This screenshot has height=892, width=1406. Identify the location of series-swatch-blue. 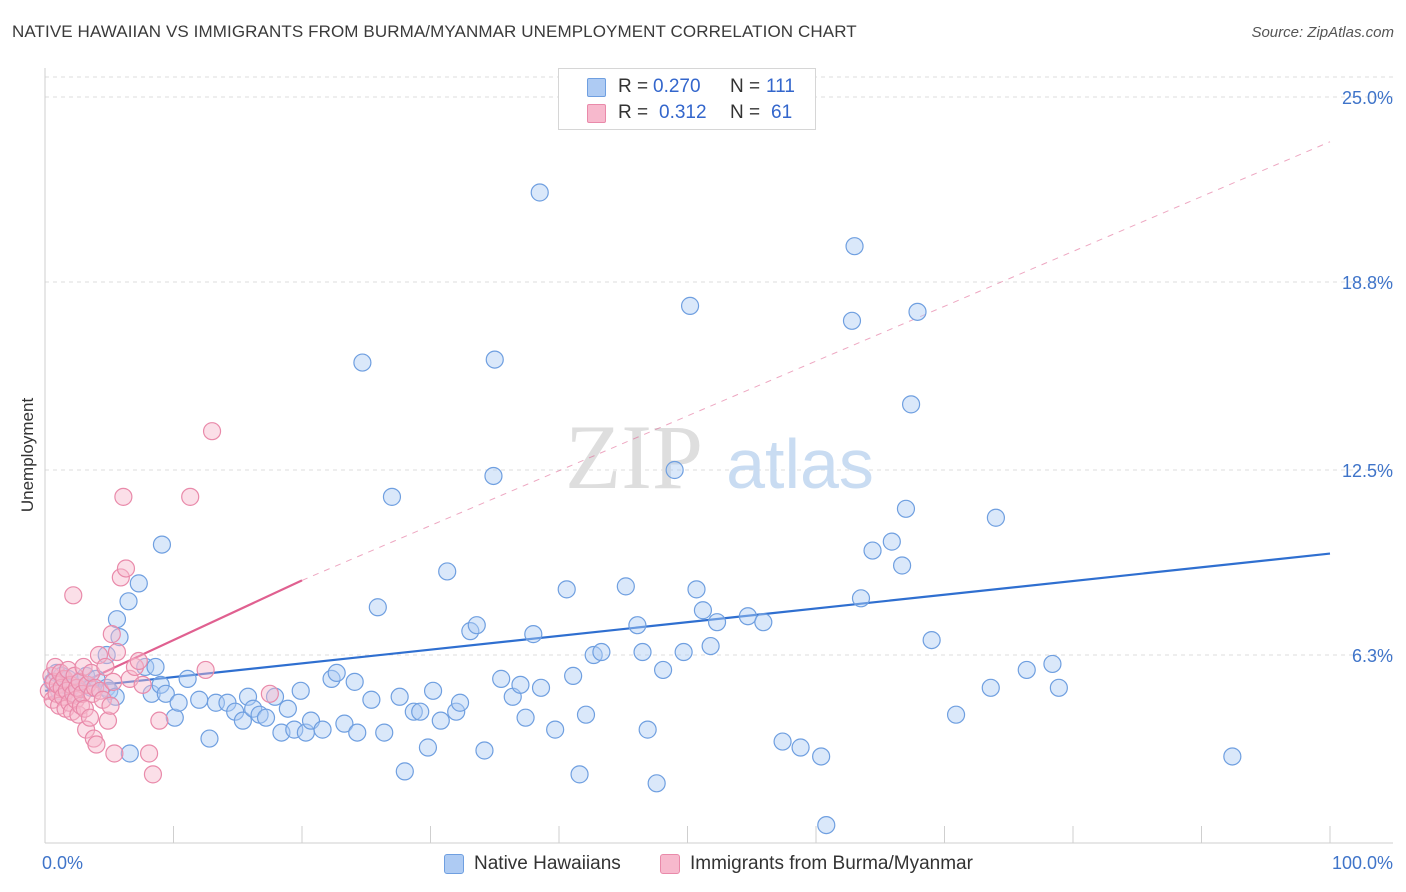
(454, 864).